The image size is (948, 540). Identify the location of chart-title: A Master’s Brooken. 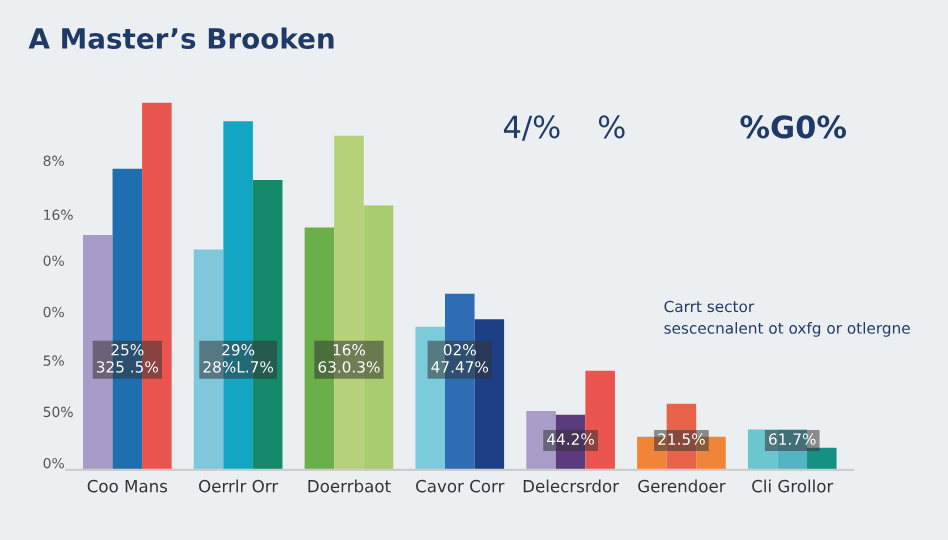
(181, 38).